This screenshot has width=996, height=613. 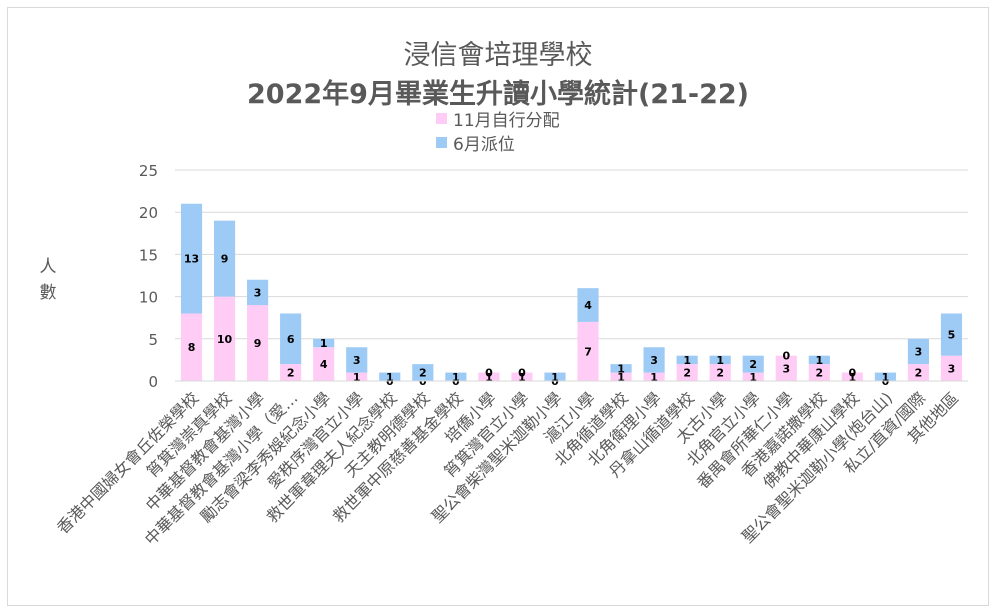 I want to click on legend-label-self-allocation: 11月自行分配, so click(x=506, y=120).